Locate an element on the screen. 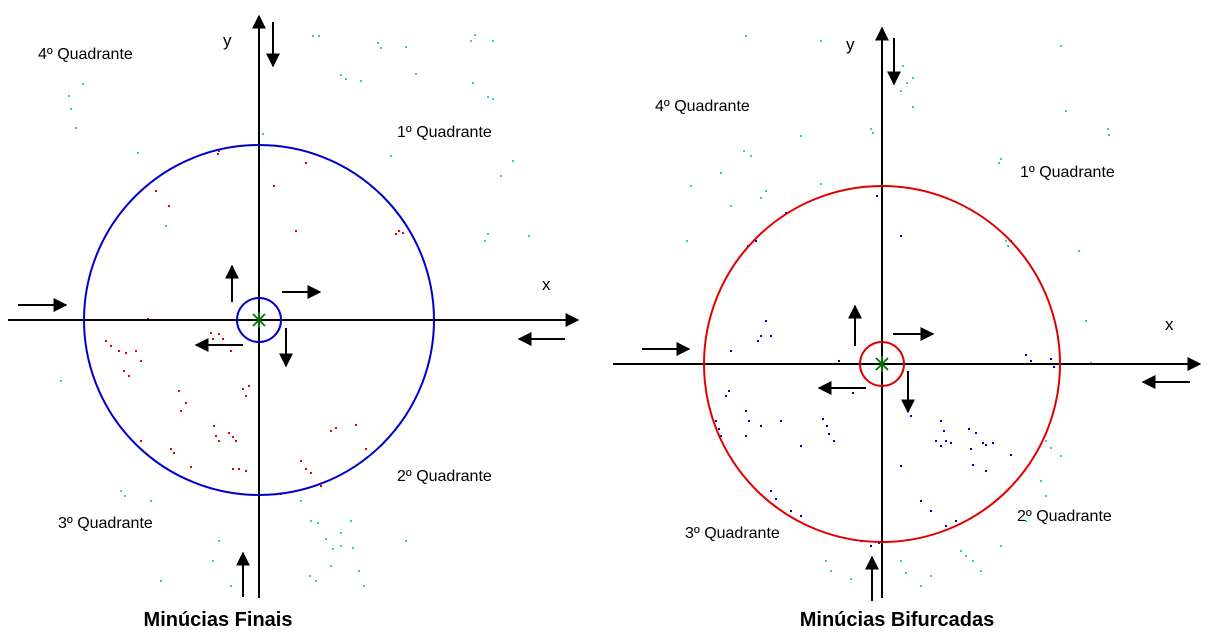  caption-right: Minúcias Bifurcadas is located at coordinates (897, 620).